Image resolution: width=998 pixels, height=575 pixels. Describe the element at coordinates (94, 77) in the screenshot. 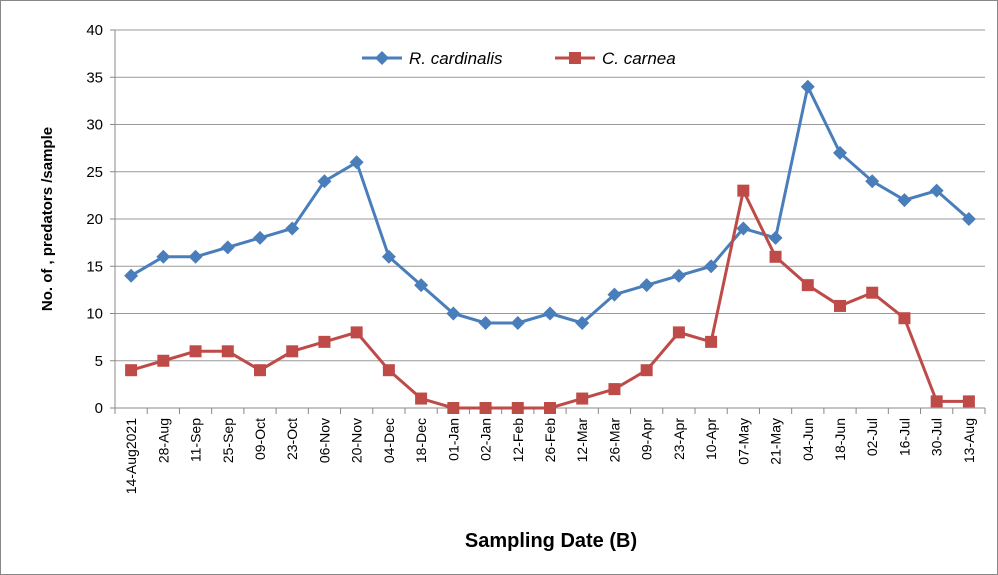

I see `y-tick-label: 35` at that location.